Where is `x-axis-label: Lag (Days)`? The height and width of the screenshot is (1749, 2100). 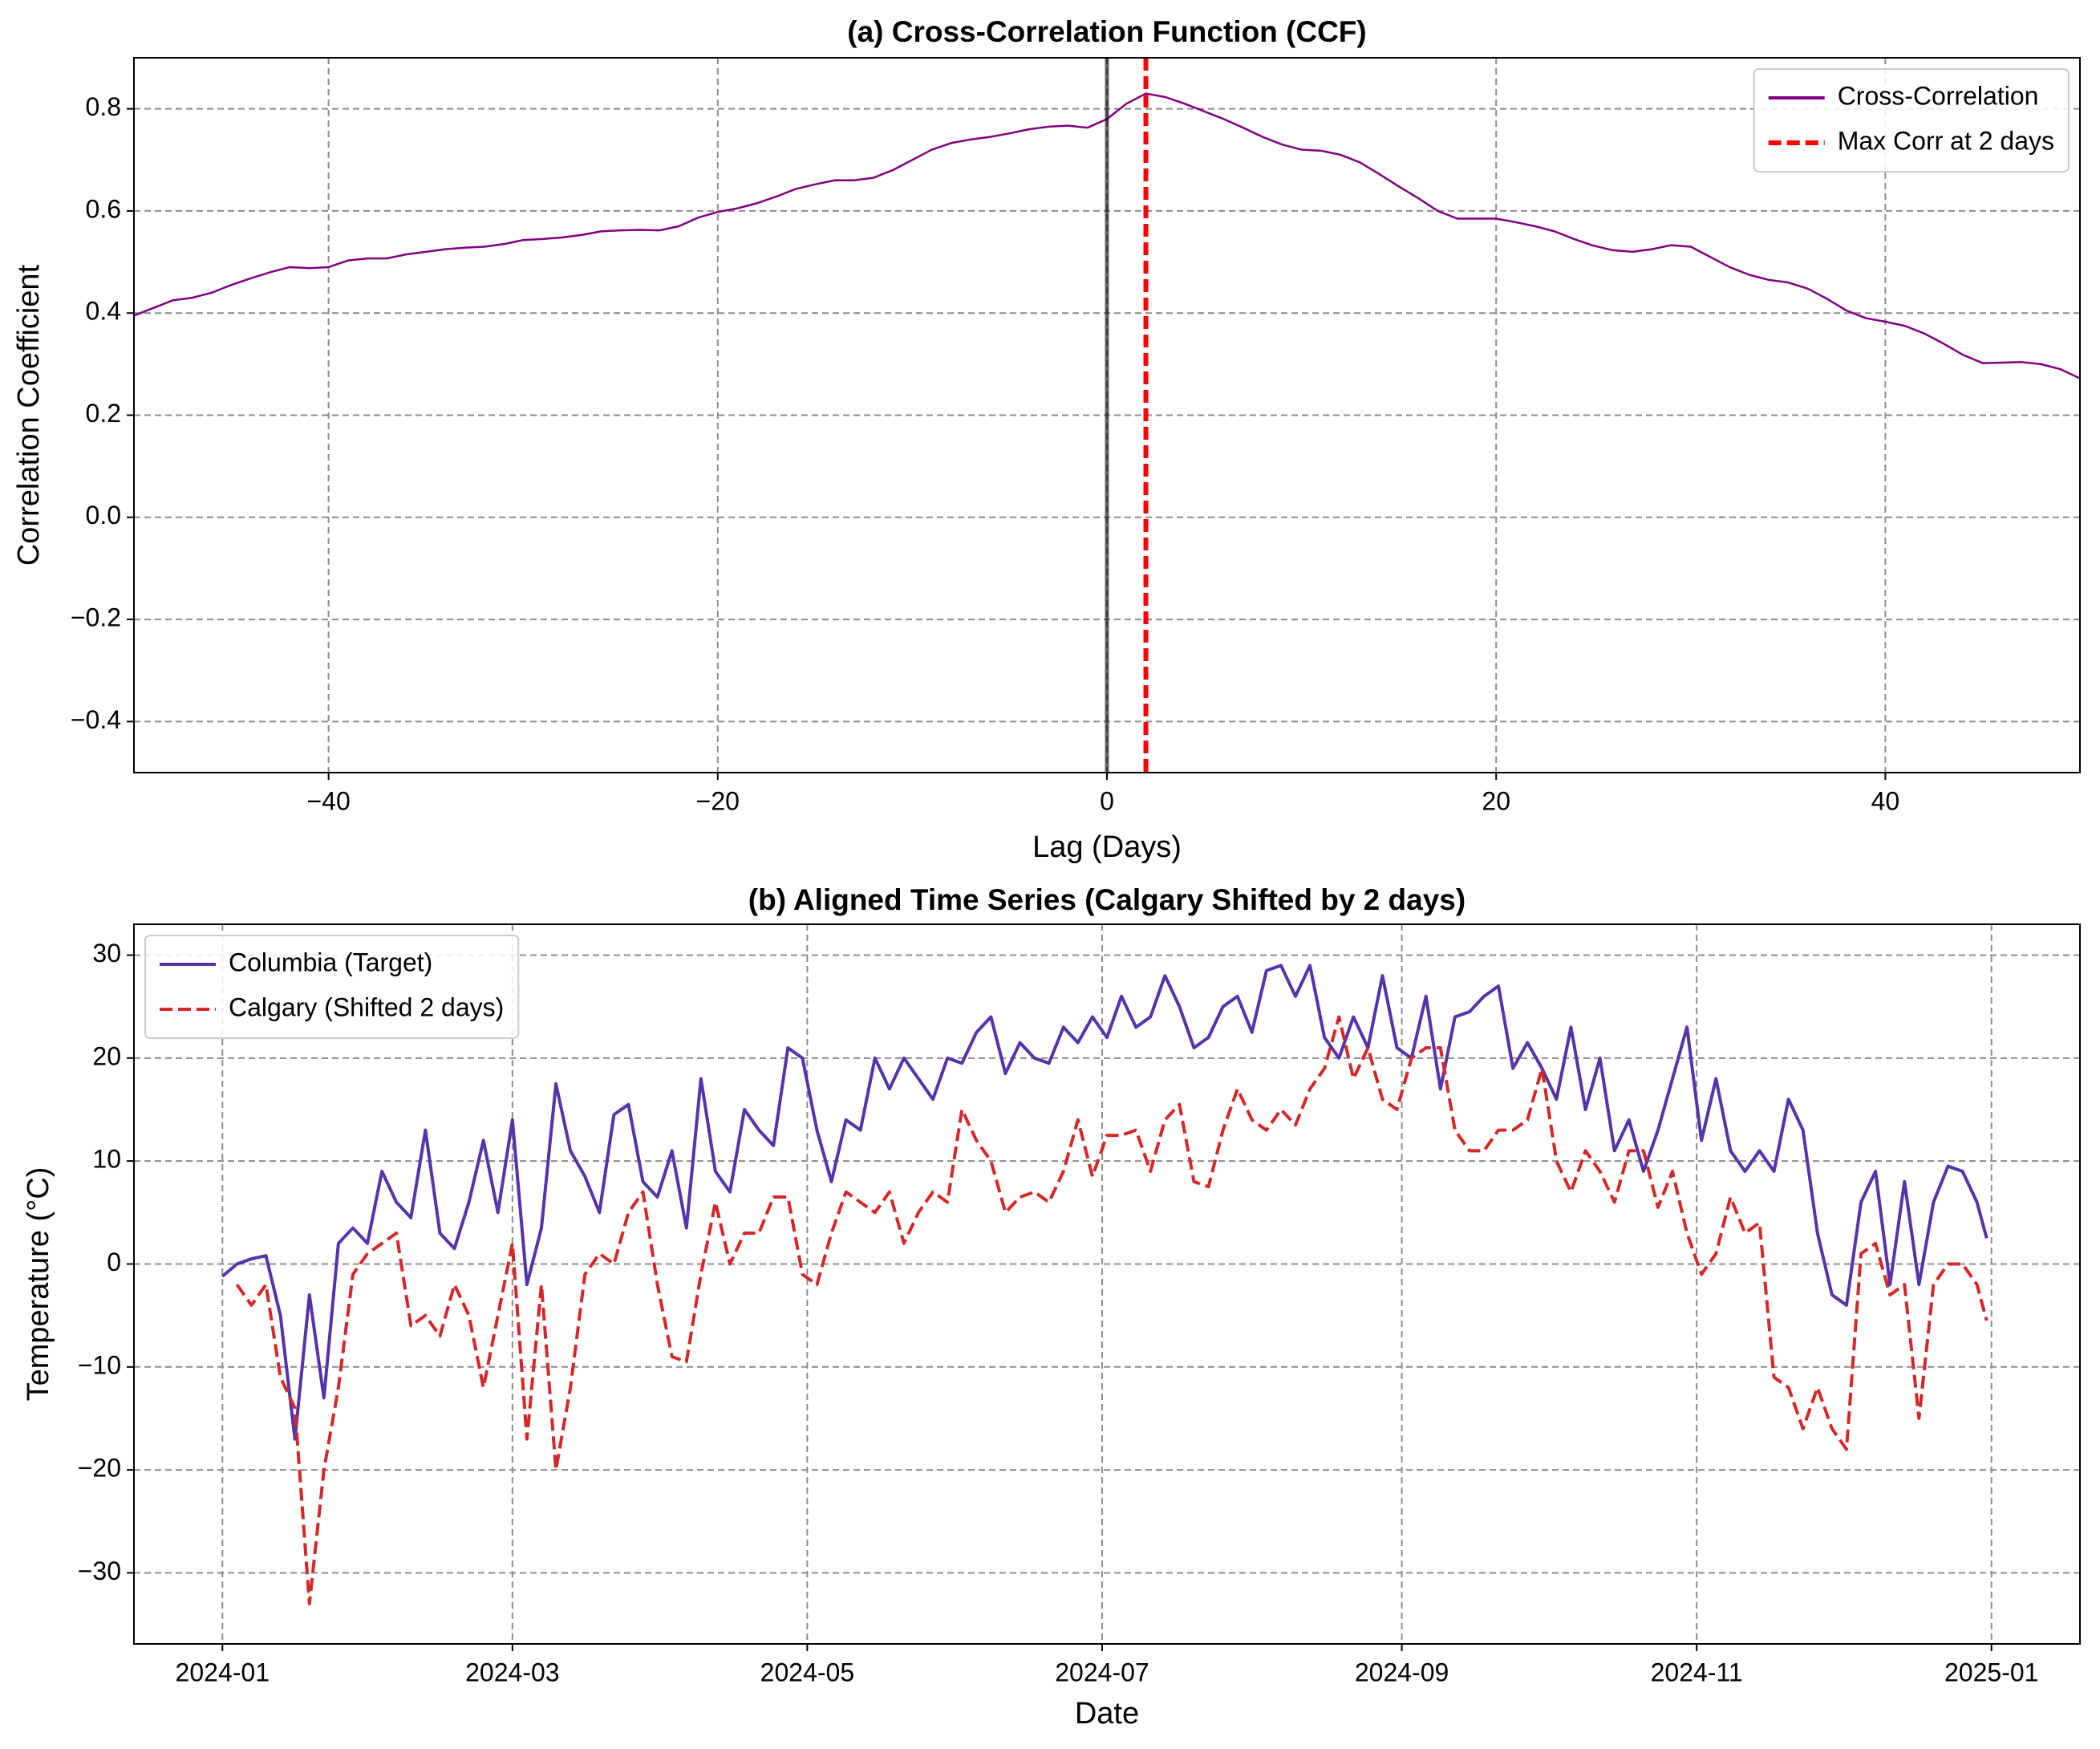
x-axis-label: Lag (Days) is located at coordinates (1107, 847).